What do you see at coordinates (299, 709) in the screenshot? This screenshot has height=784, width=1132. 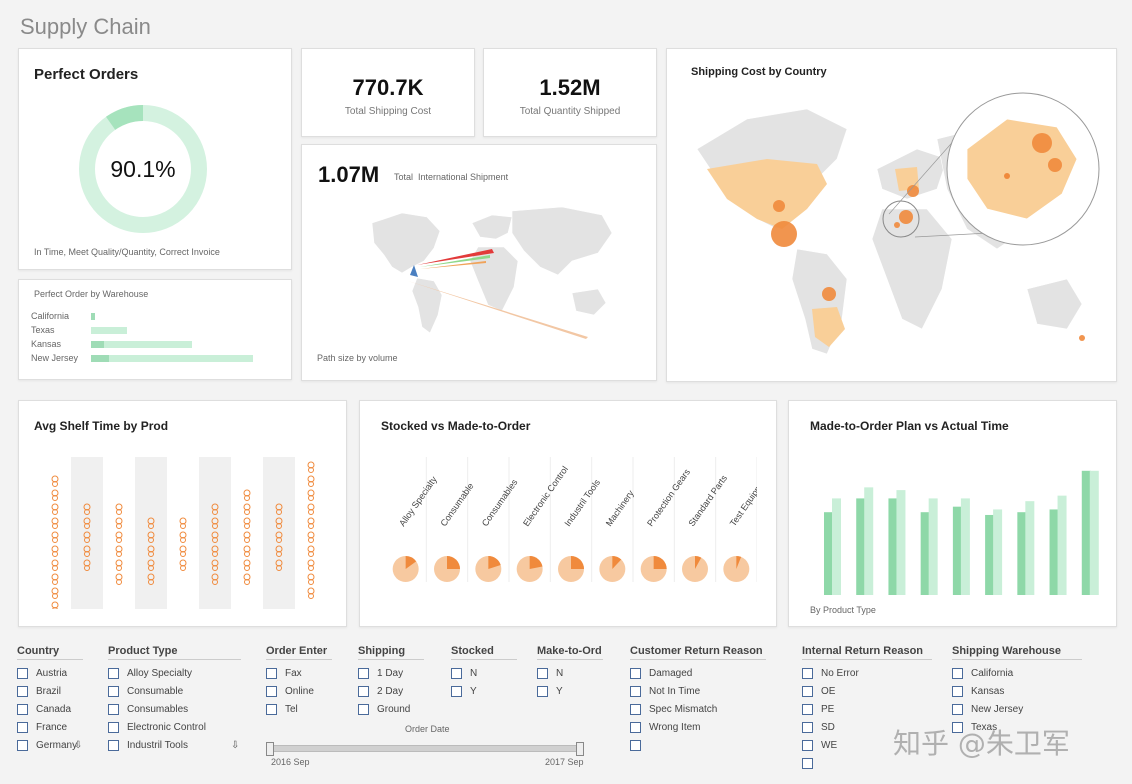 I see `filter-option: Tel` at bounding box center [299, 709].